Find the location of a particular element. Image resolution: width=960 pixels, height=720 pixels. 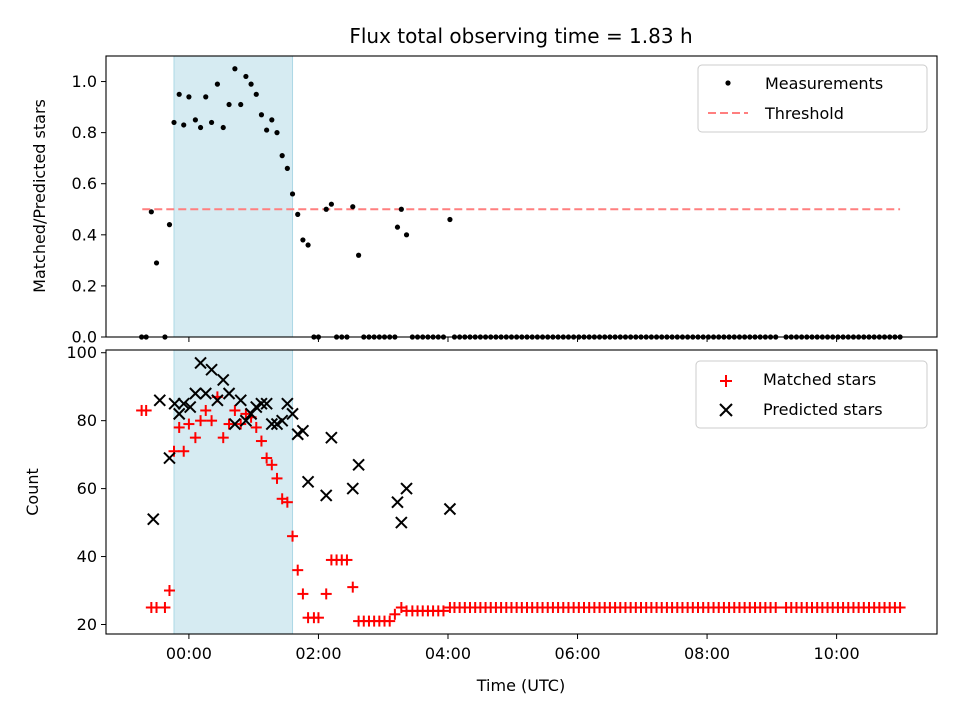

x-tick-label: 04:00 is located at coordinates (448, 653).